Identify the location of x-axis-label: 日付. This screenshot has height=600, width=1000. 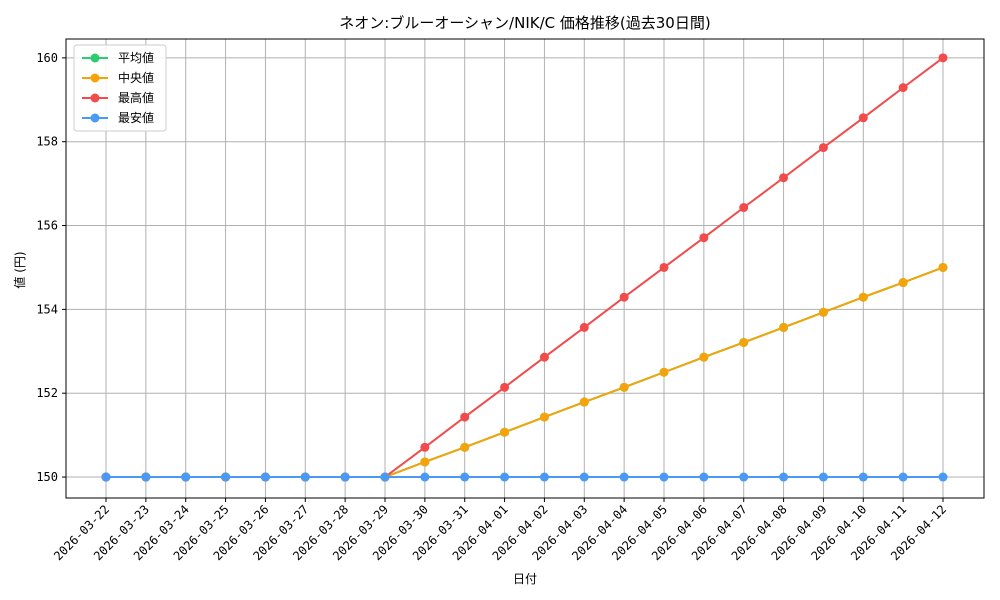
(525, 579).